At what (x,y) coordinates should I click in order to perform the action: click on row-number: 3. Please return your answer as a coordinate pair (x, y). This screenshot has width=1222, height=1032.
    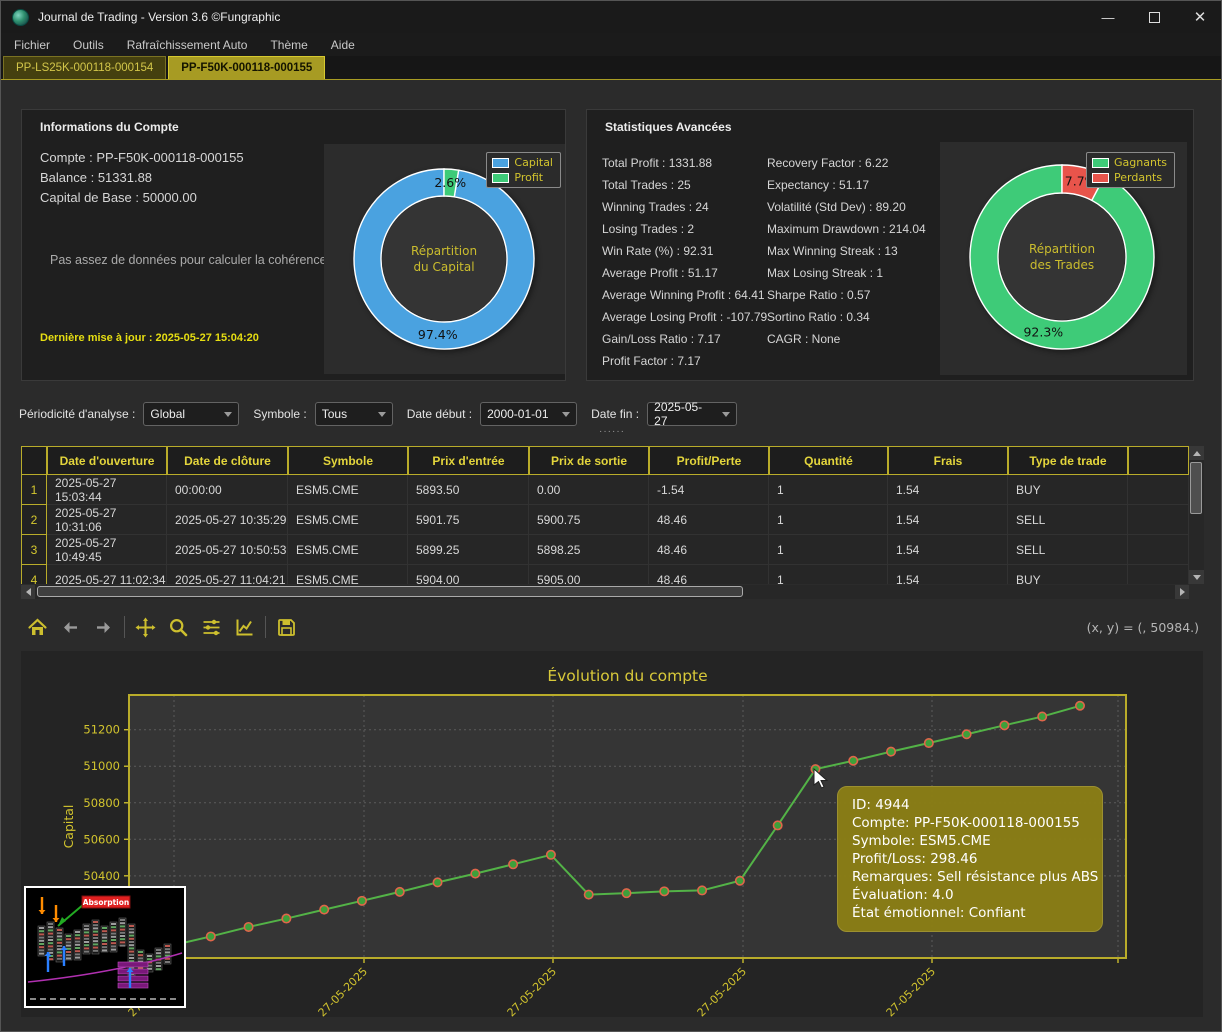
    Looking at the image, I should click on (34, 550).